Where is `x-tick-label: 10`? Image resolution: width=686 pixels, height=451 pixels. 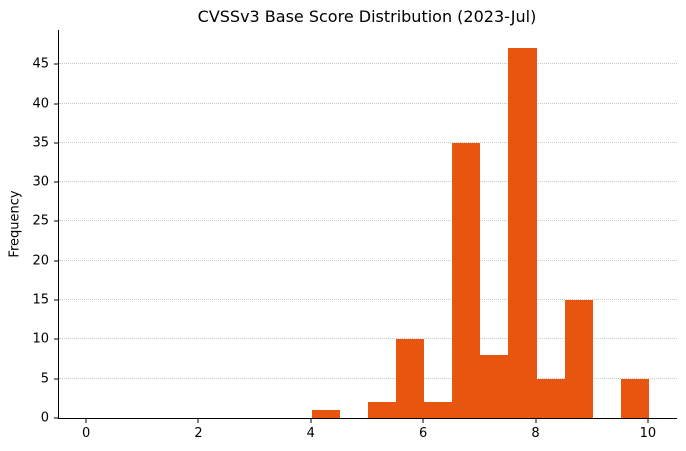
x-tick-label: 10 is located at coordinates (648, 433).